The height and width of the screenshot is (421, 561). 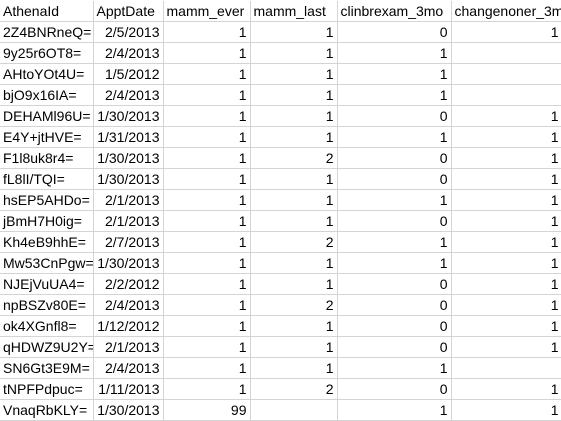 I want to click on table-cell: qHDWZ9U2Y=, so click(x=47, y=347).